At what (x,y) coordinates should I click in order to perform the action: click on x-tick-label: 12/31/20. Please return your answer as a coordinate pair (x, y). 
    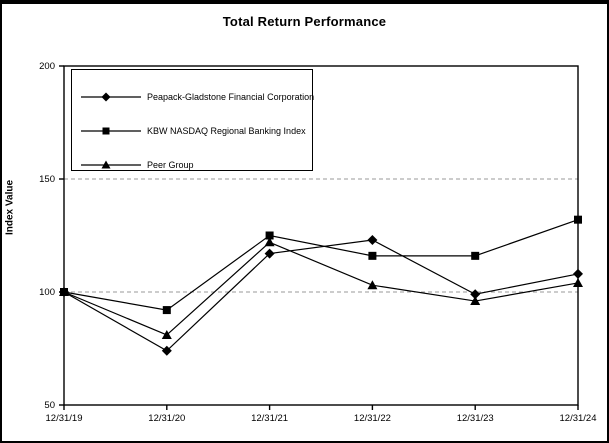
    Looking at the image, I should click on (166, 418).